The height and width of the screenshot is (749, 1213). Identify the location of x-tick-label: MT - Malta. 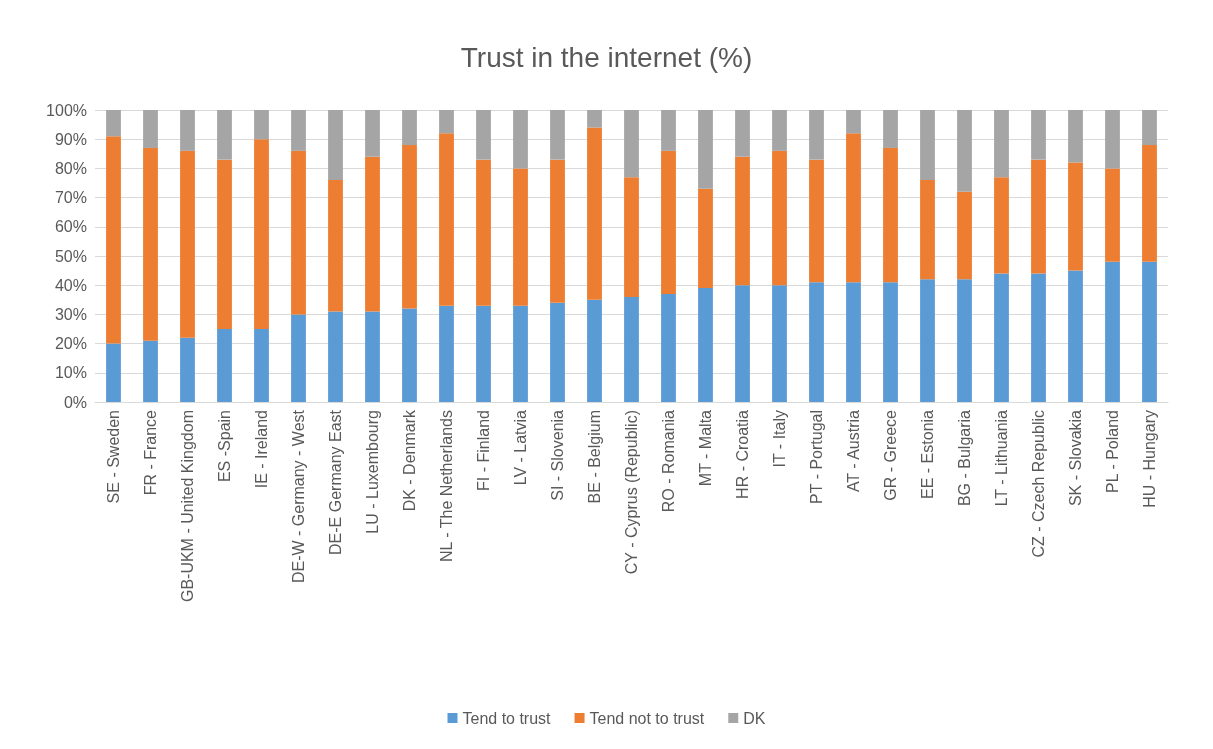
(705, 448).